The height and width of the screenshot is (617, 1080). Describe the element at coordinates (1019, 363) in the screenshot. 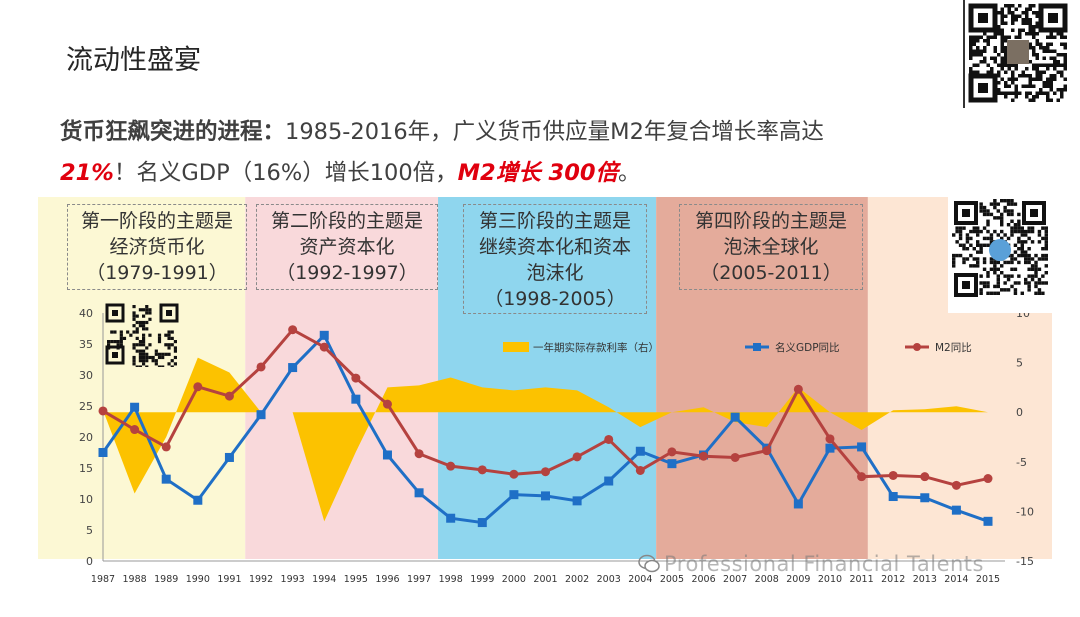

I see `right-tick-label: 5` at that location.